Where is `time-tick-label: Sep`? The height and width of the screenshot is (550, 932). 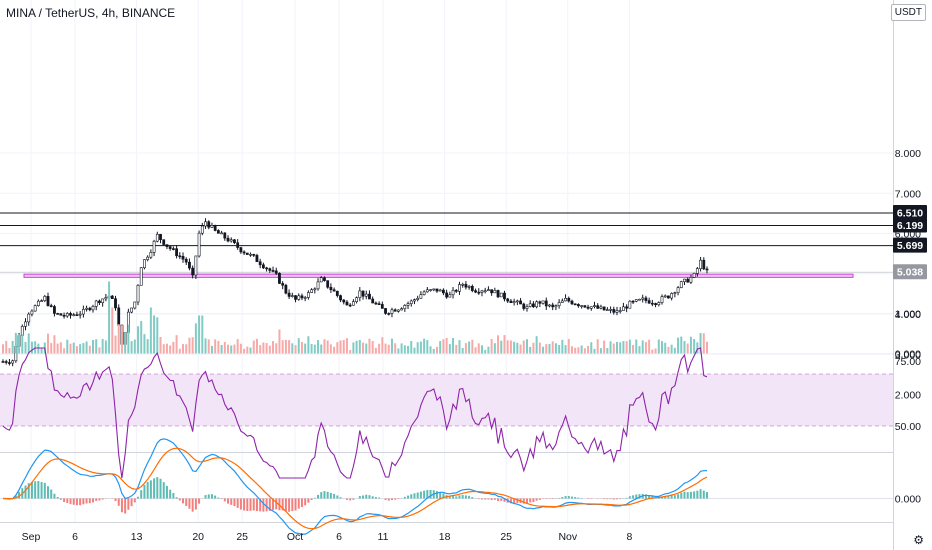
time-tick-label: Sep is located at coordinates (31, 537).